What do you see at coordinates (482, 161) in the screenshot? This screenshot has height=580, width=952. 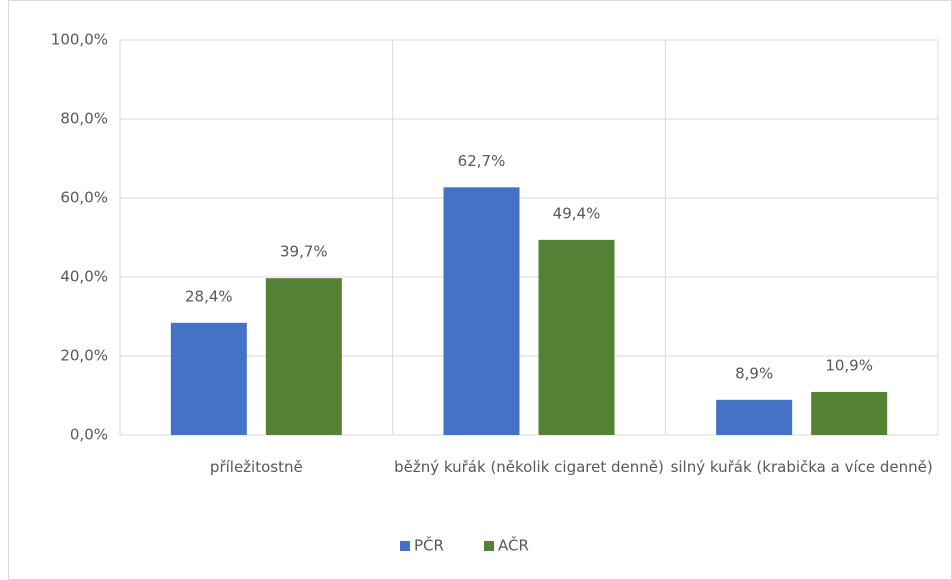 I see `data-label: 62,7%` at bounding box center [482, 161].